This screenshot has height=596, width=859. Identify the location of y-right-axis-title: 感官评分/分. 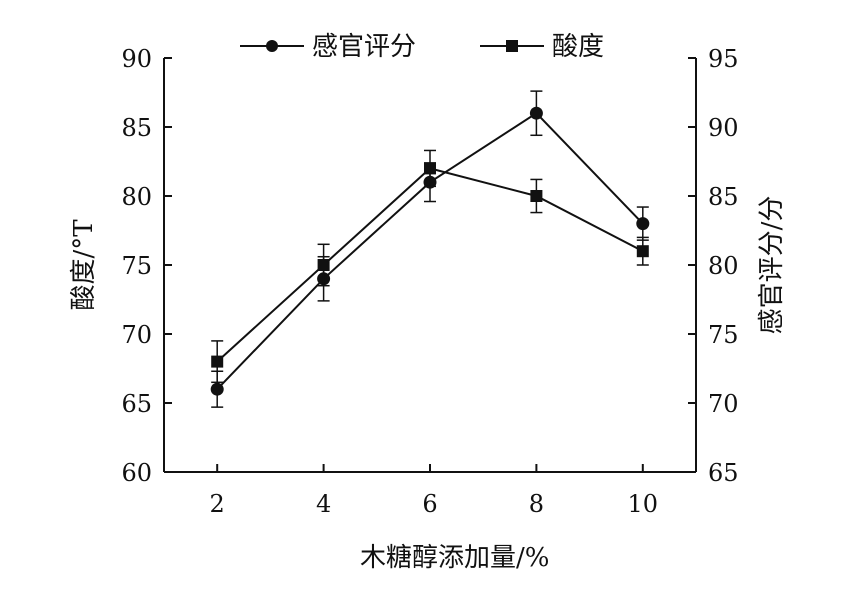
(772, 265).